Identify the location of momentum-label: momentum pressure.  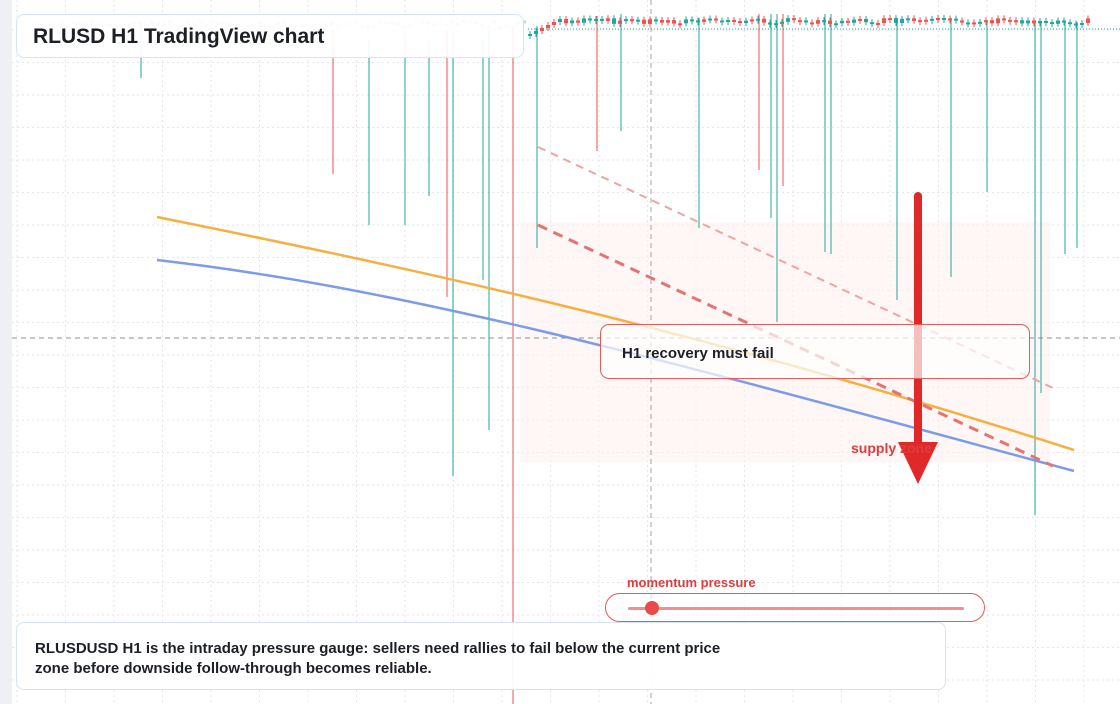
(691, 582).